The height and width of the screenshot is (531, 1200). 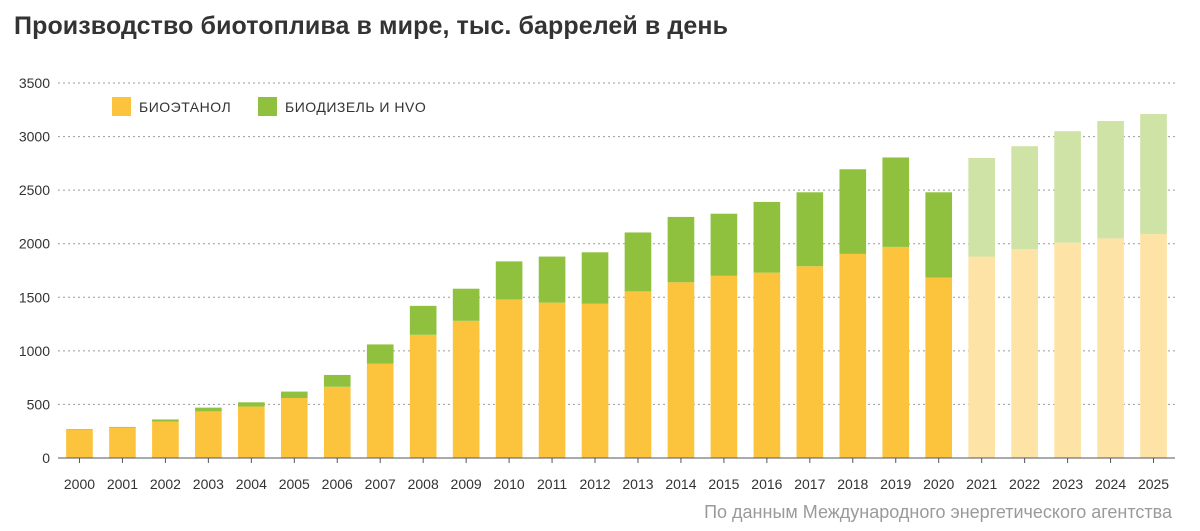 I want to click on bar-biodiesel-hvo-2015, so click(x=724, y=244).